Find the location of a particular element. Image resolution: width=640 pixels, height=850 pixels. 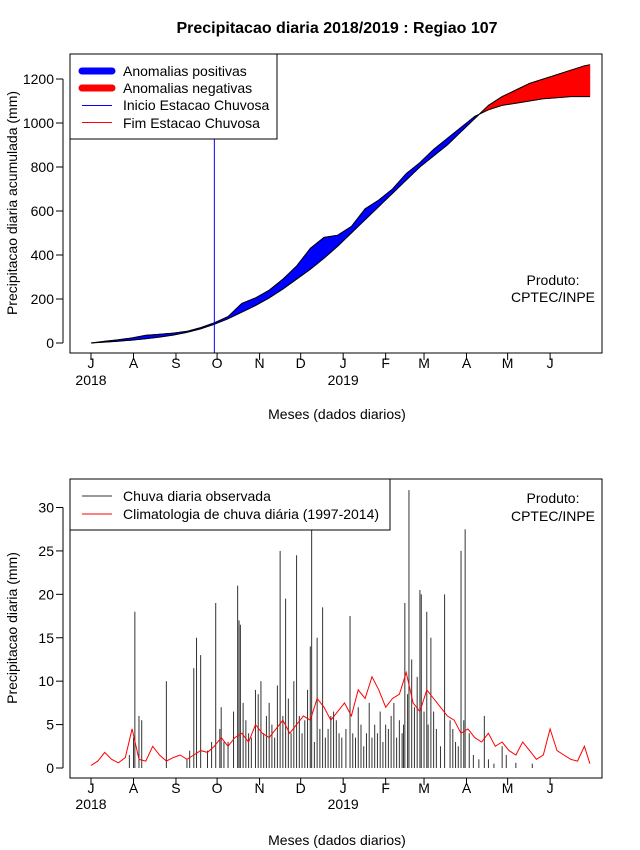

y-axis-label: Precipitacao diaria acumulada (mm) is located at coordinates (12, 203).